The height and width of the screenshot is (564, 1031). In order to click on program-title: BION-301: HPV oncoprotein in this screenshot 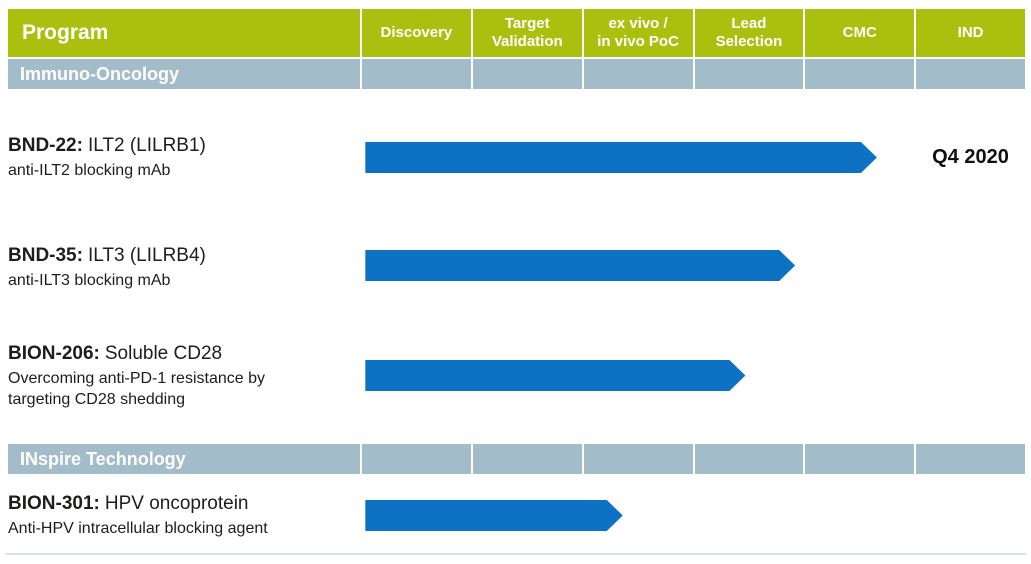, I will do `click(180, 504)`.